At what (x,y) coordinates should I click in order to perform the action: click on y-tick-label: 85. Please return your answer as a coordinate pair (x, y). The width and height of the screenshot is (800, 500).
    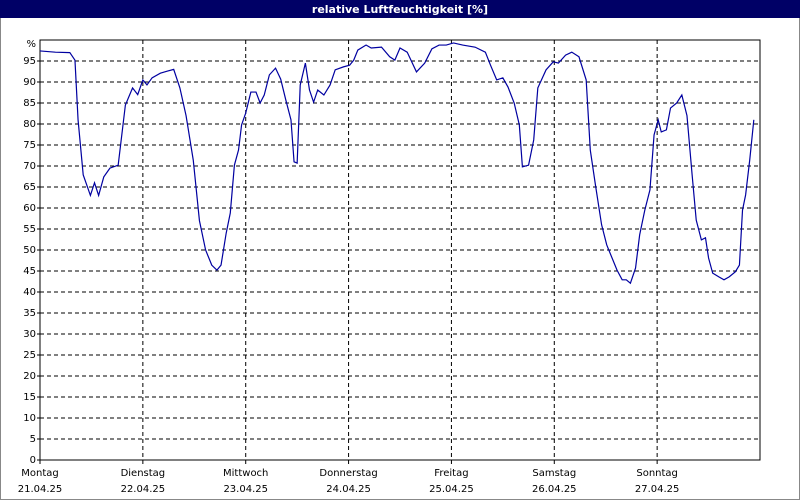
    Looking at the image, I should click on (29, 103).